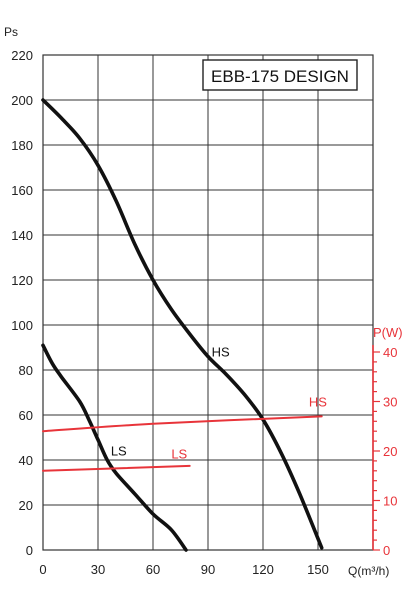  I want to click on power-curve-ls, so click(116, 468).